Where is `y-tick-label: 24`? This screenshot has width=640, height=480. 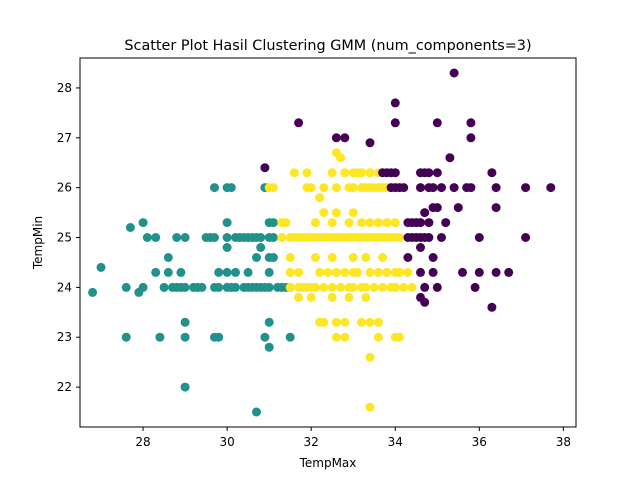 y-tick-label: 24 is located at coordinates (64, 287).